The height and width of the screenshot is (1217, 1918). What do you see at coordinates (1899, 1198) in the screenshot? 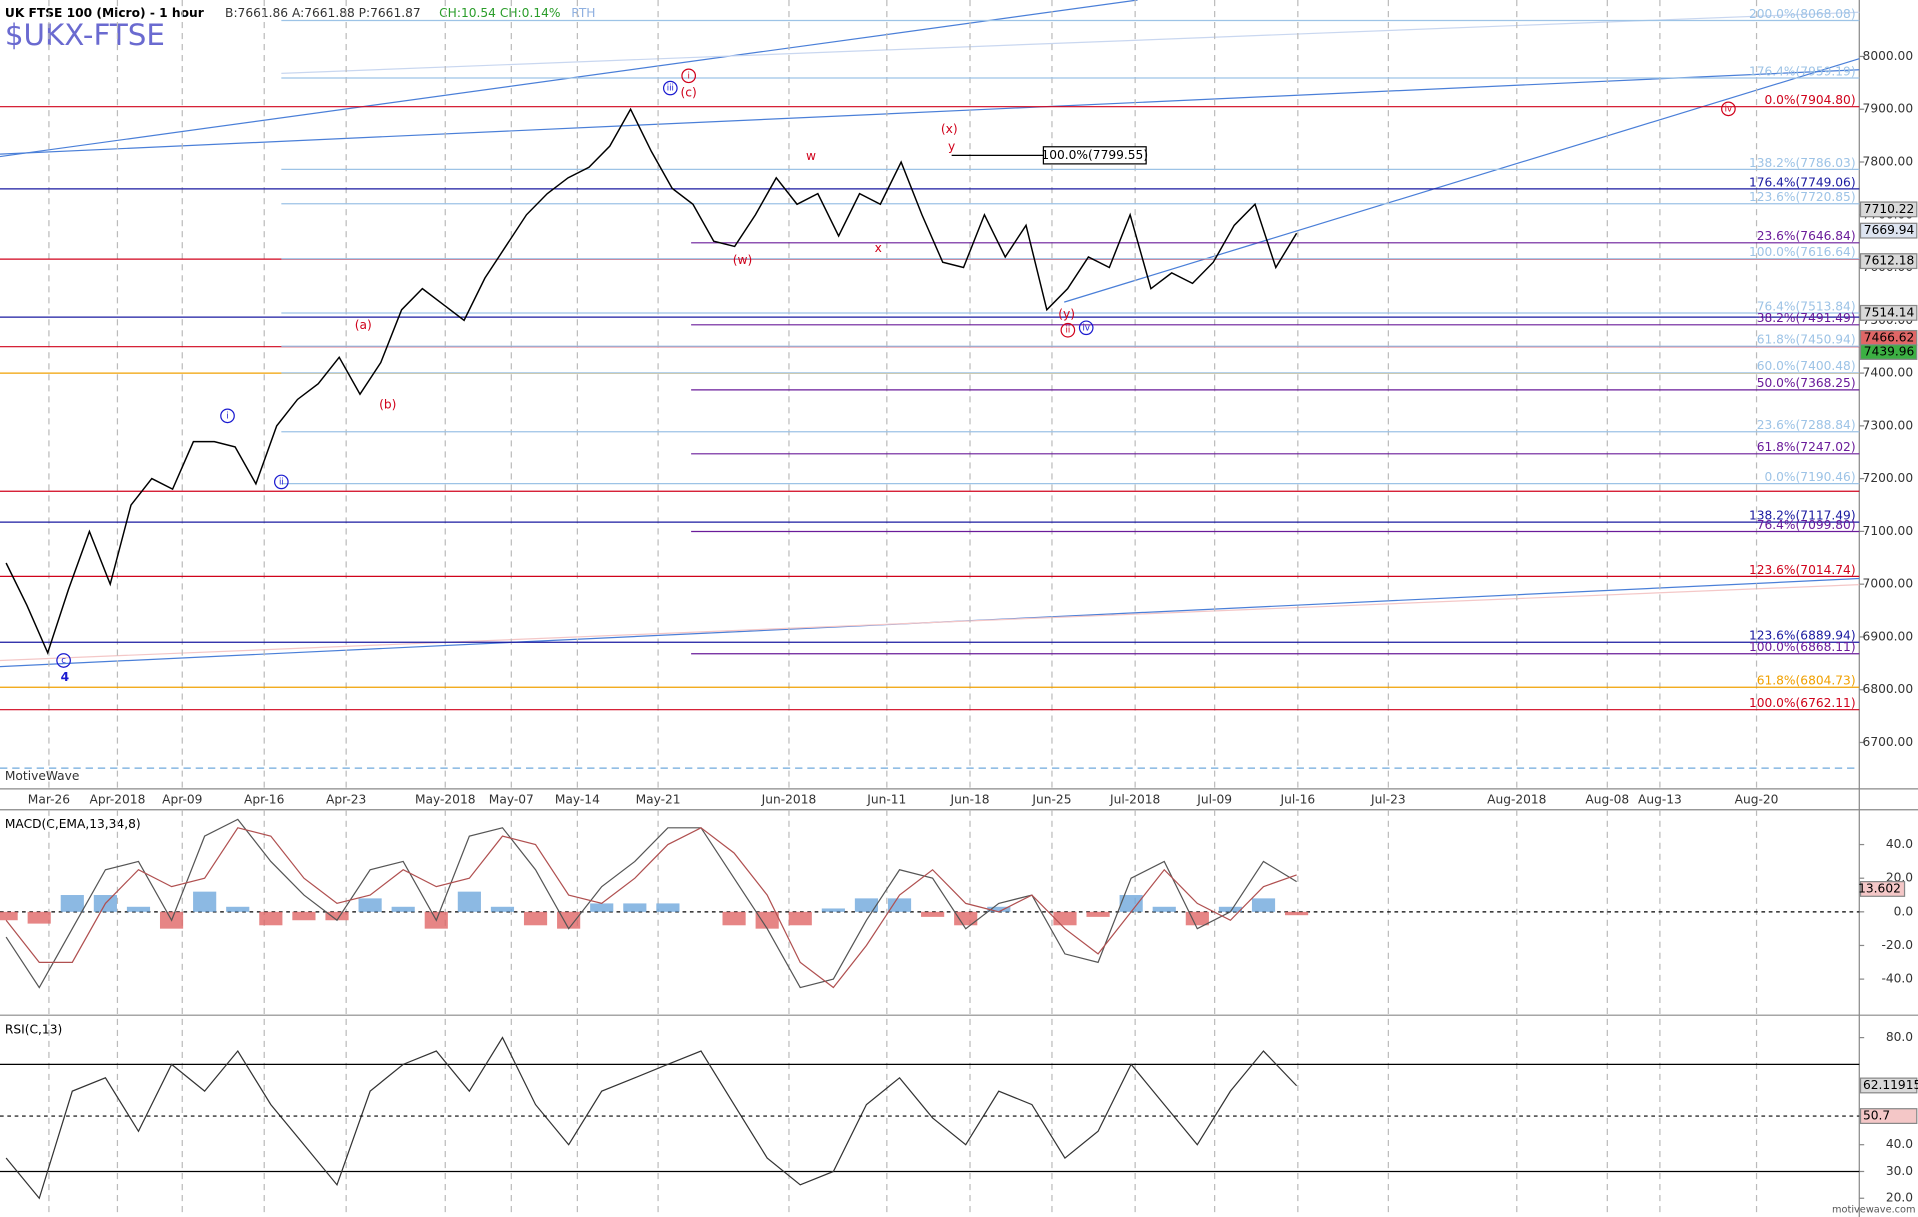
I see `y-tick-label: 20.0` at bounding box center [1899, 1198].